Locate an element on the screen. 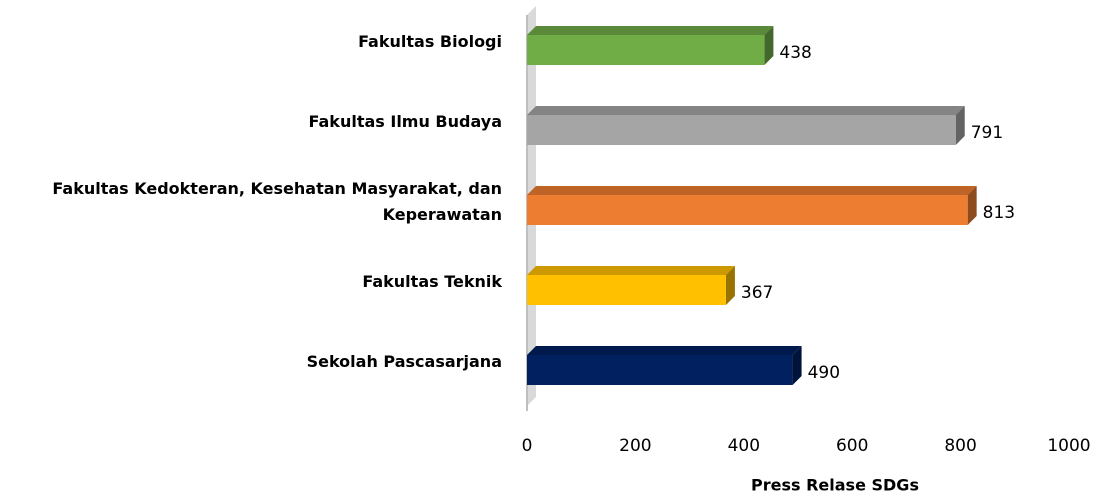 Image resolution: width=1099 pixels, height=496 pixels. x-tick-label: 400 is located at coordinates (744, 446).